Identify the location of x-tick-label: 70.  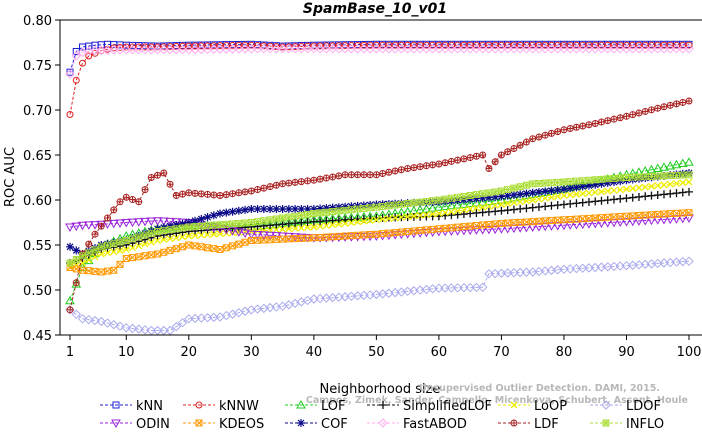
(501, 352).